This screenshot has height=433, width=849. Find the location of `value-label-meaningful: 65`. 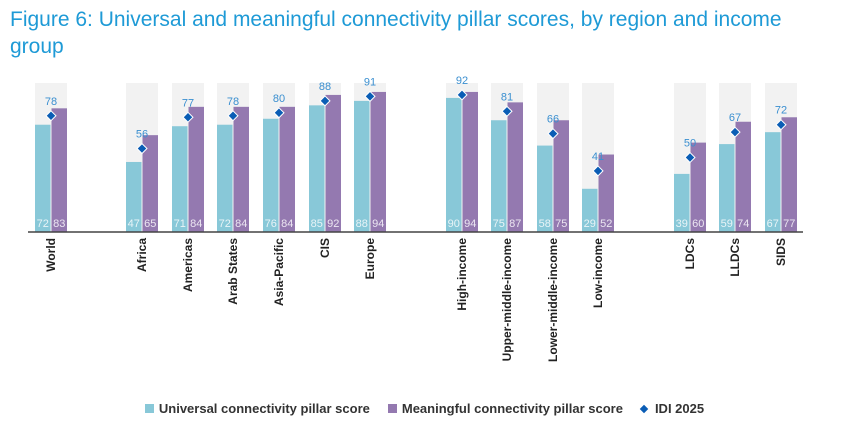

value-label-meaningful: 65 is located at coordinates (150, 224).